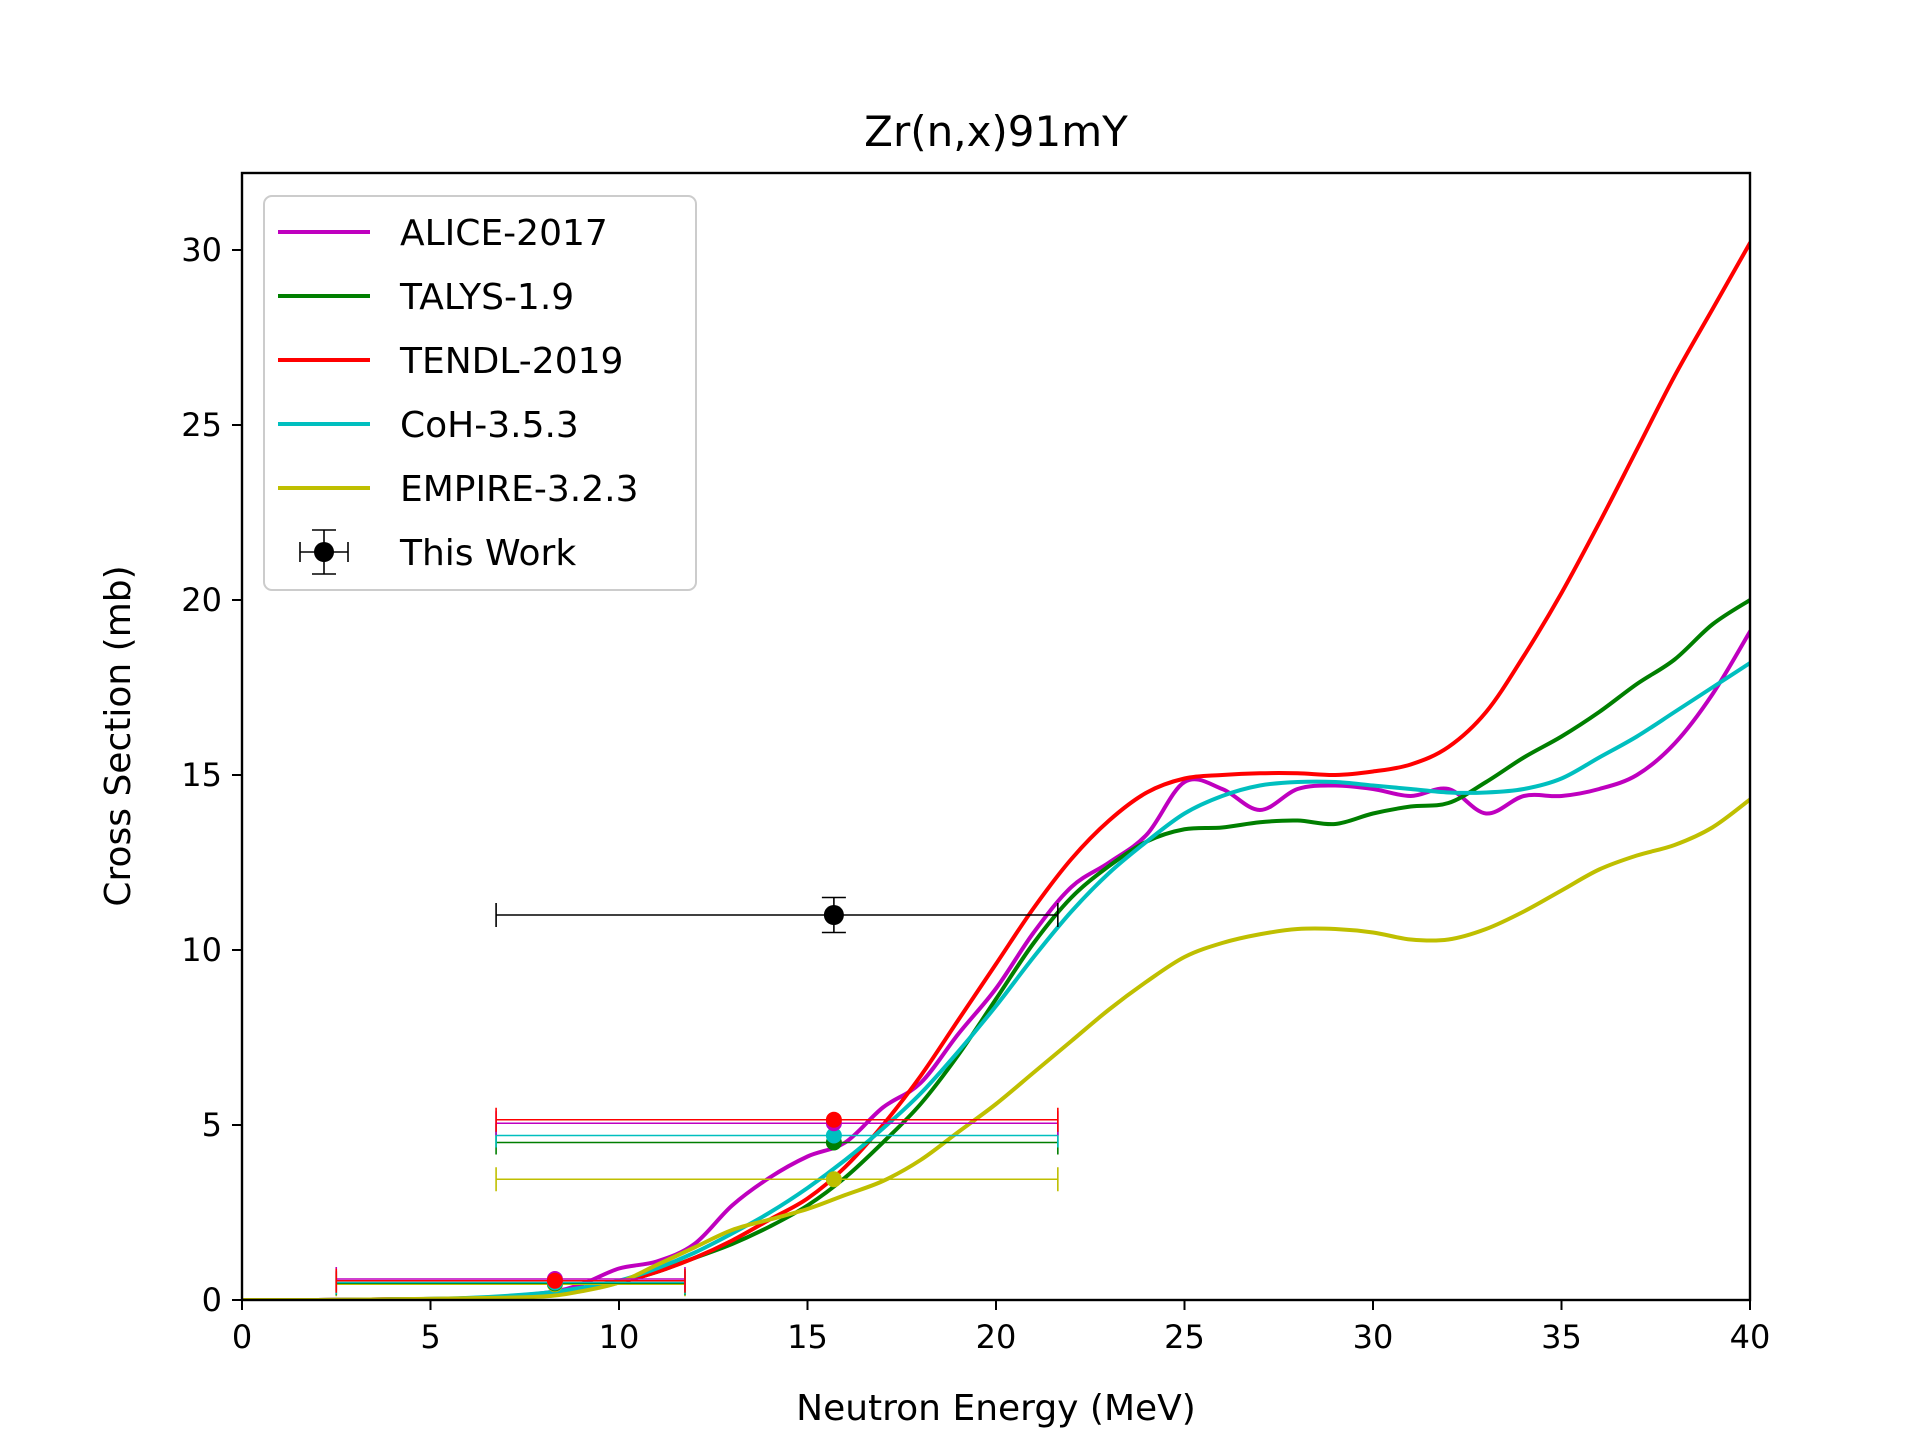 The width and height of the screenshot is (1920, 1440). Describe the element at coordinates (242, 1337) in the screenshot. I see `x-tick-label: 0` at that location.